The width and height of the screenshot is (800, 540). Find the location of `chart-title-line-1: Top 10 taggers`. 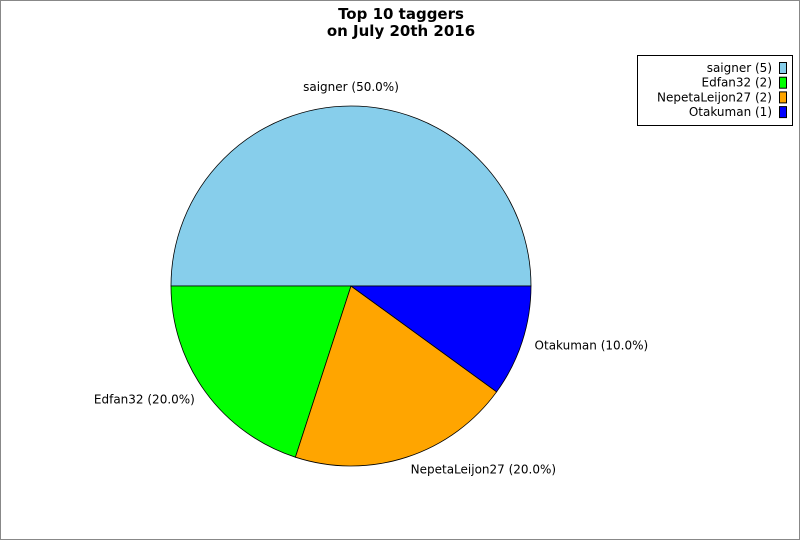

chart-title-line-1: Top 10 taggers is located at coordinates (401, 14).